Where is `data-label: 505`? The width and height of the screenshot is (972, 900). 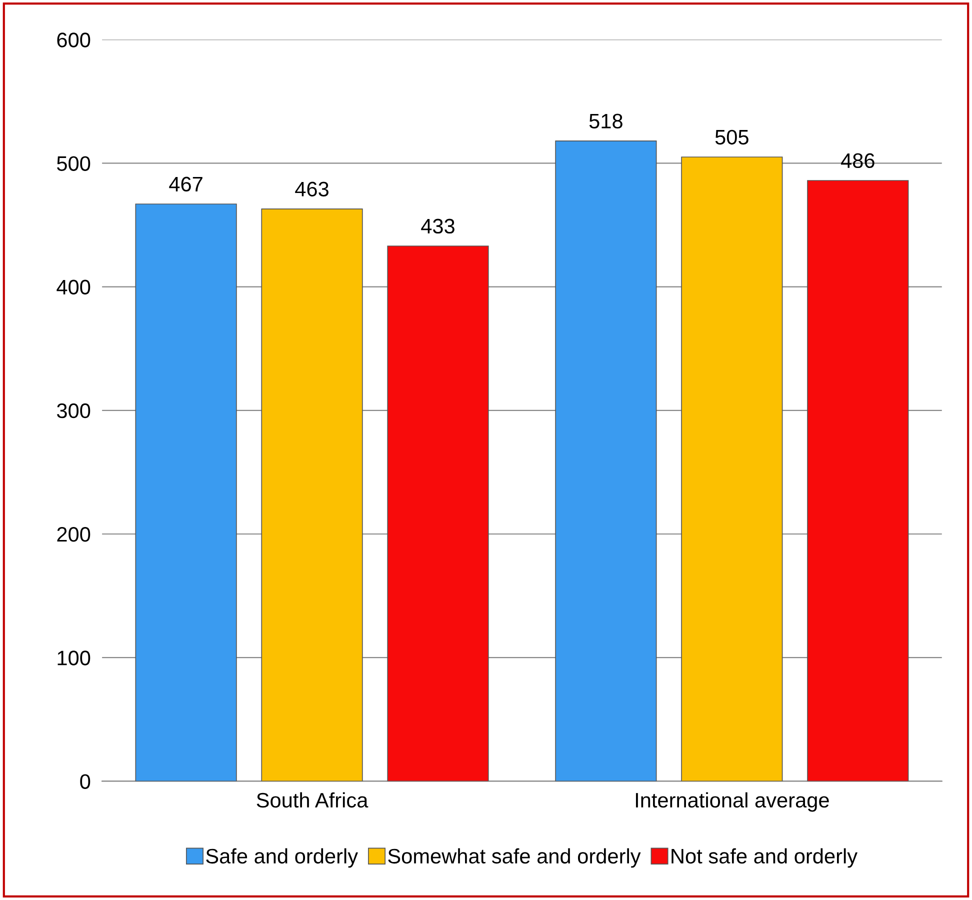 data-label: 505 is located at coordinates (731, 137).